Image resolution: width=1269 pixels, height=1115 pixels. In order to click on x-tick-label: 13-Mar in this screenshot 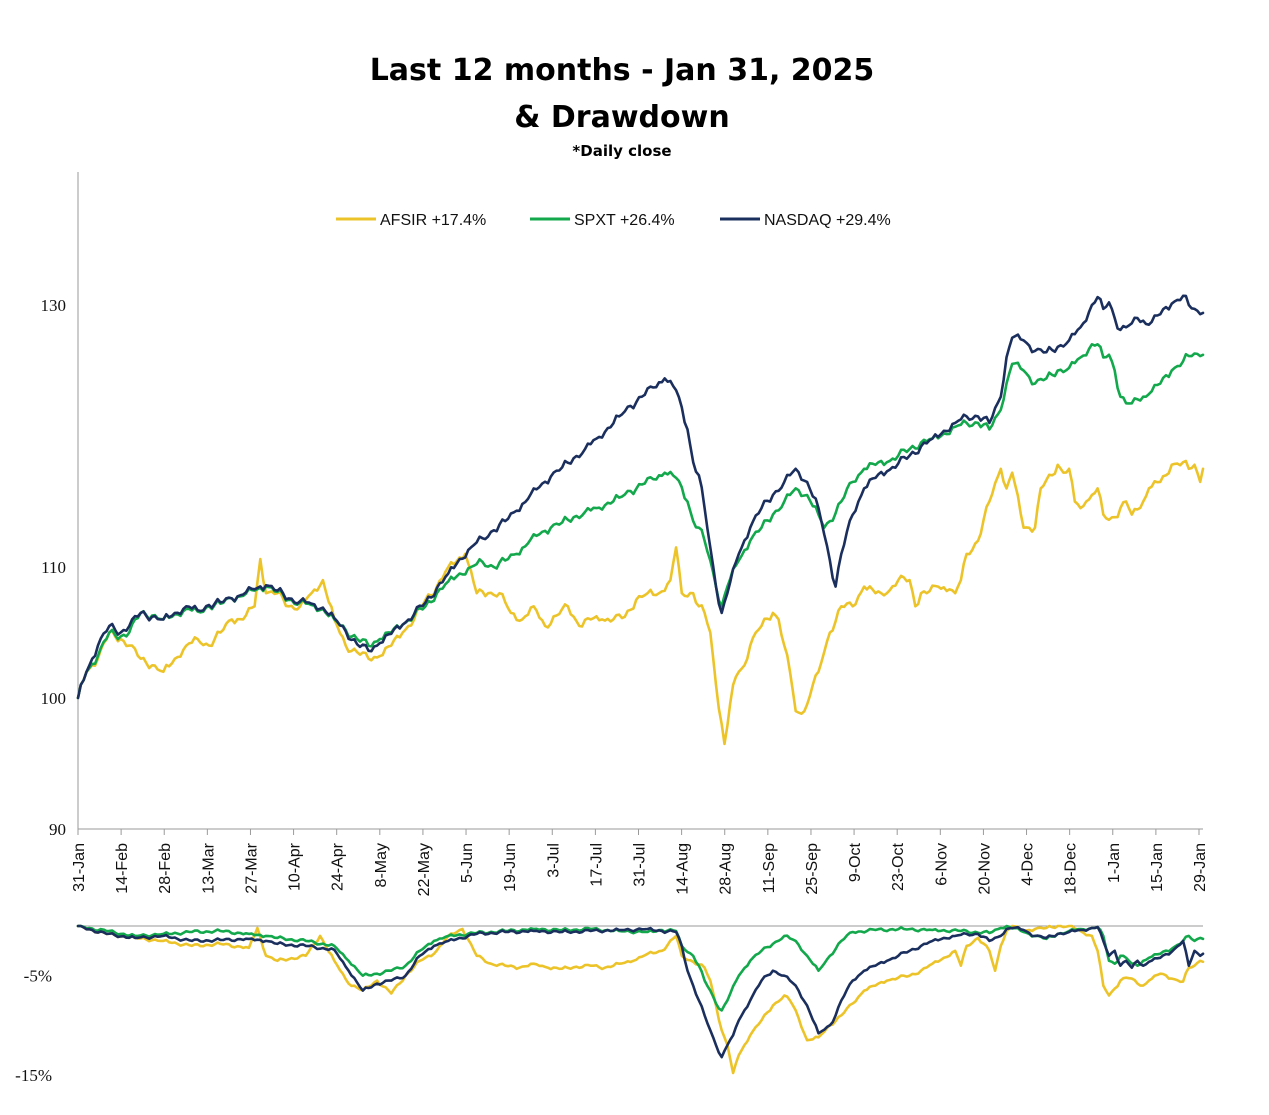, I will do `click(208, 867)`.